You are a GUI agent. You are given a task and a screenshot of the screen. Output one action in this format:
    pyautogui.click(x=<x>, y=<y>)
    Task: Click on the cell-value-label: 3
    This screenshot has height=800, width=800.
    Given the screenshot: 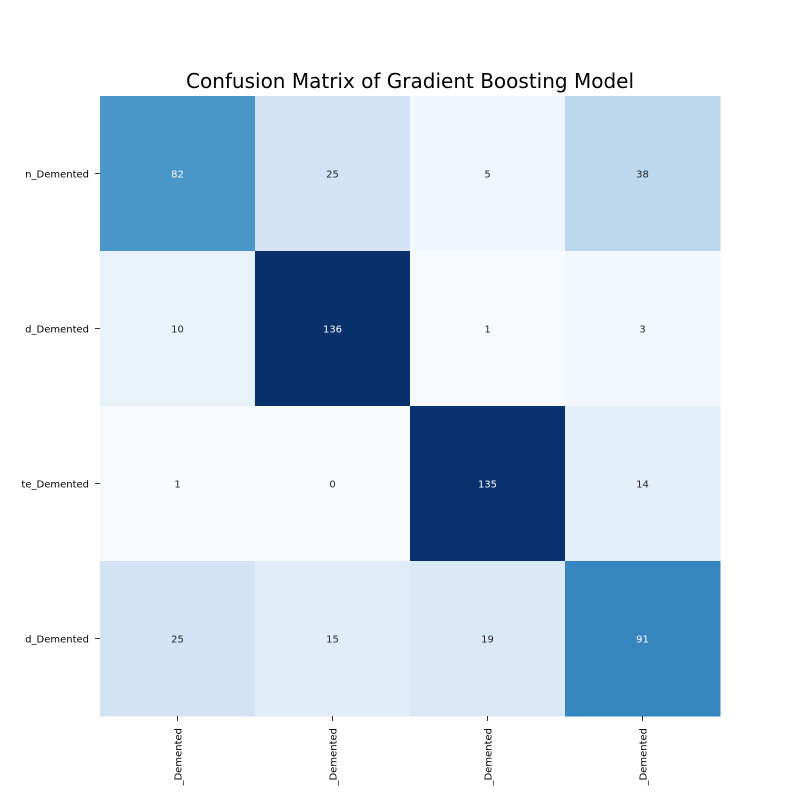 What is the action you would take?
    pyautogui.click(x=642, y=330)
    